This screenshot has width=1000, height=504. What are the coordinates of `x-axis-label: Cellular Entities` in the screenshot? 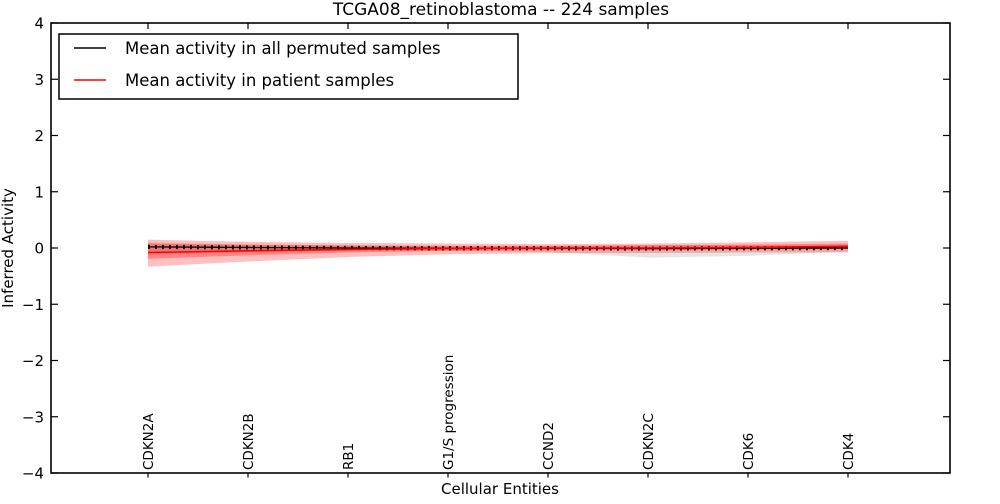 It's located at (500, 489).